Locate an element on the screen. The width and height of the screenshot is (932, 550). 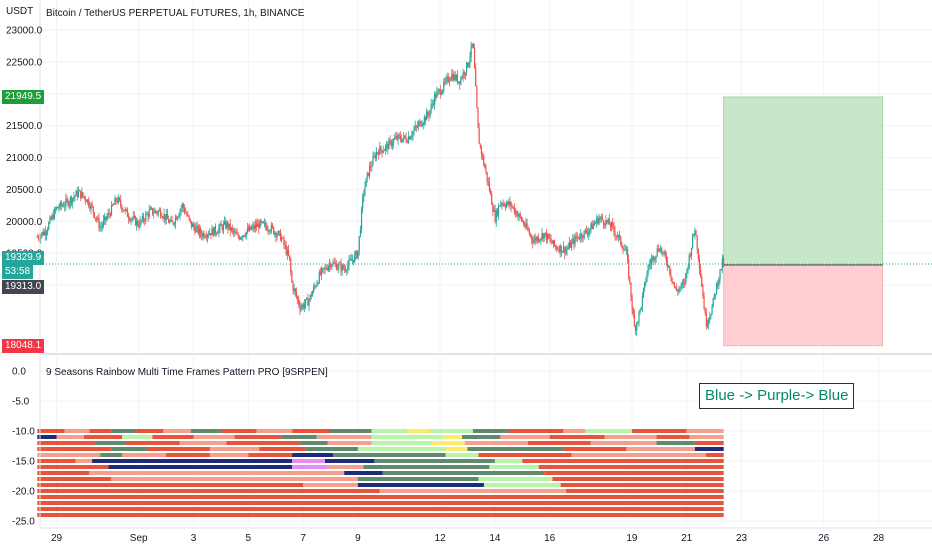
indicator-tick-label: -20.0 is located at coordinates (23, 492).